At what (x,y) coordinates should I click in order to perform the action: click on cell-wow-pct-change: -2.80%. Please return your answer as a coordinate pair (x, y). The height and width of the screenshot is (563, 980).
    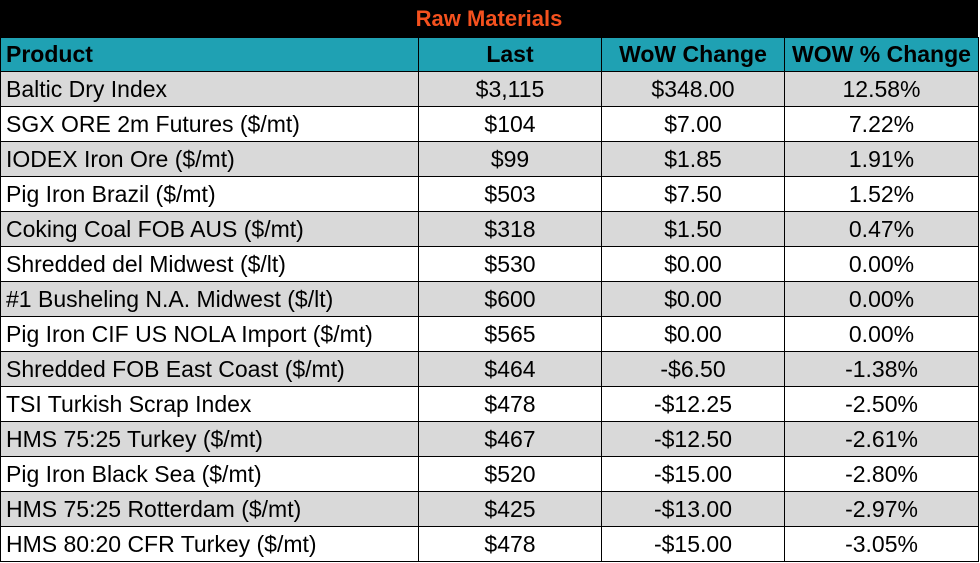
    Looking at the image, I should click on (881, 474).